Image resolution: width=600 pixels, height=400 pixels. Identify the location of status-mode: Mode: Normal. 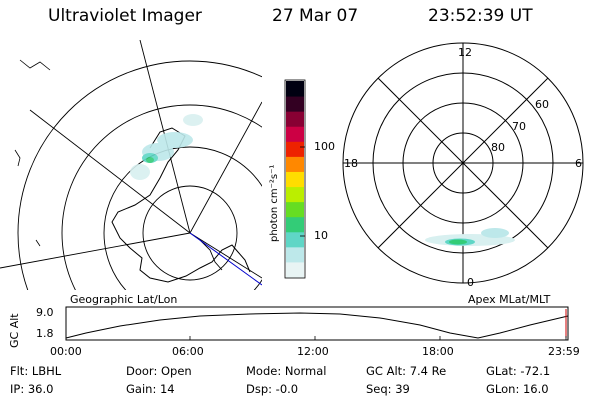
(286, 371).